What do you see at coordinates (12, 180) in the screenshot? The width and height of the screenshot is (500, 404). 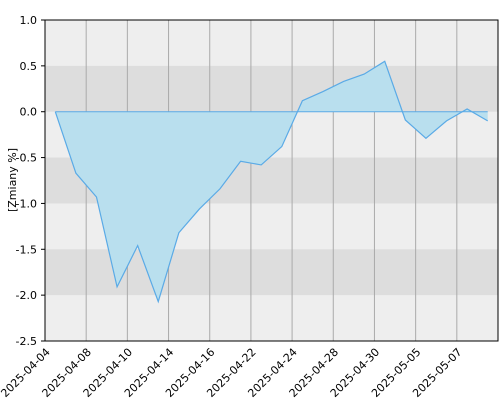 I see `y-axis-label: [Zmiany %]` at bounding box center [12, 180].